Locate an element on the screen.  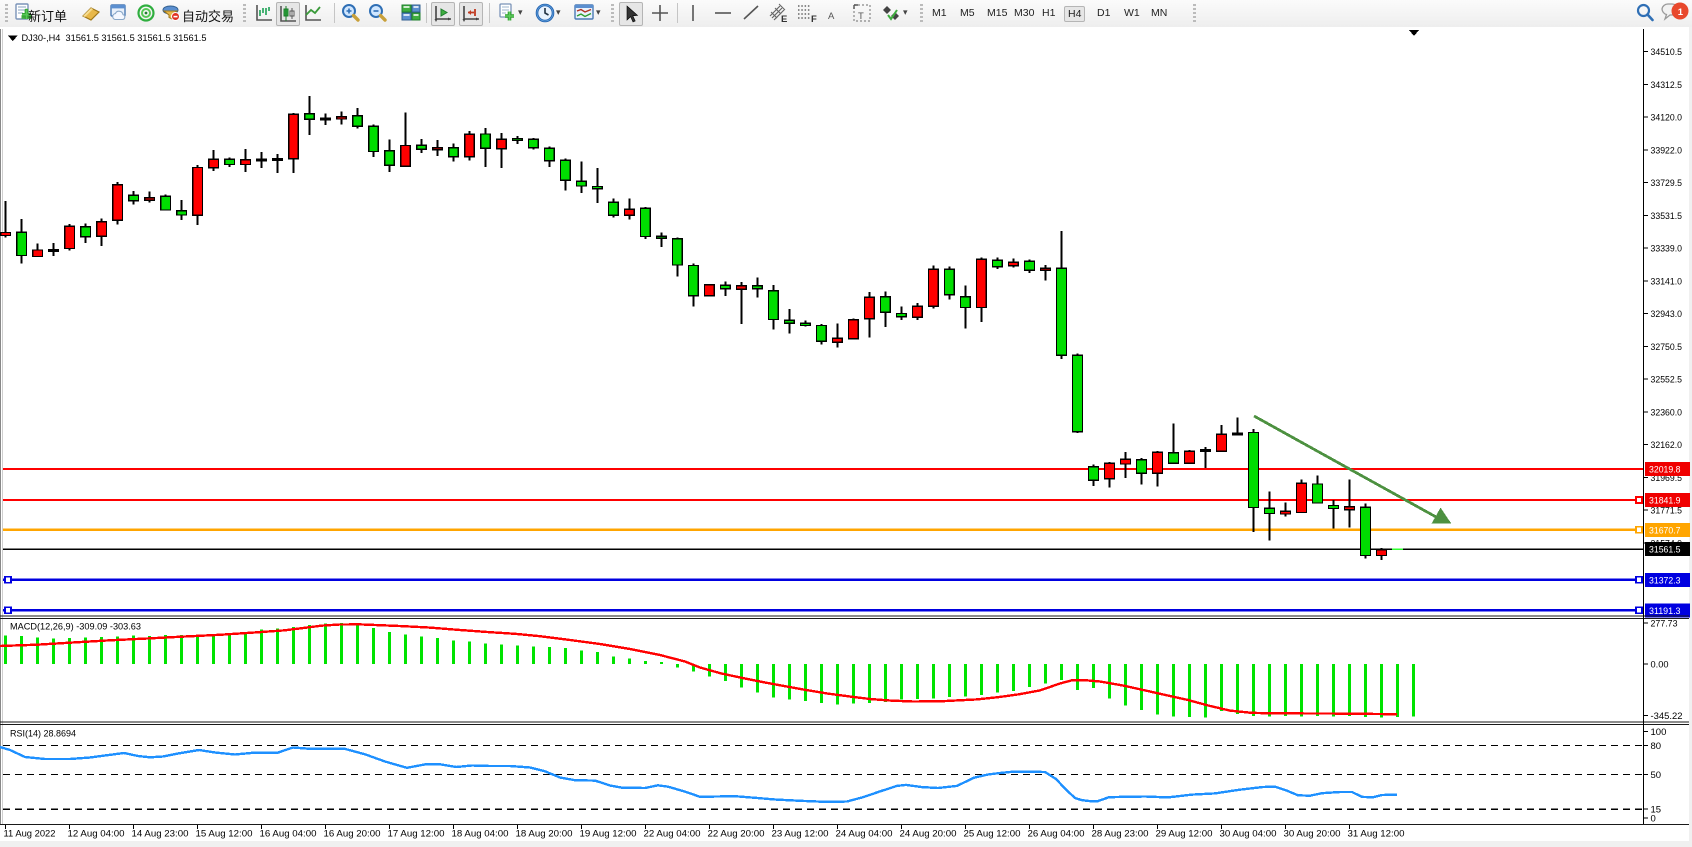
svg-text: 32360.0 is located at coordinates (1667, 412).